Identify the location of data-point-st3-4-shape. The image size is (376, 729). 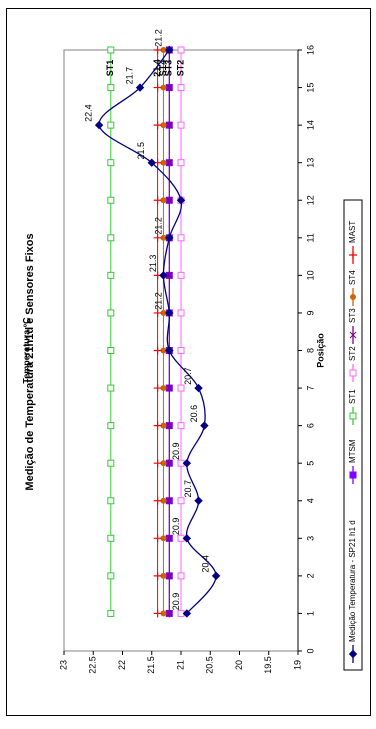
(169, 500).